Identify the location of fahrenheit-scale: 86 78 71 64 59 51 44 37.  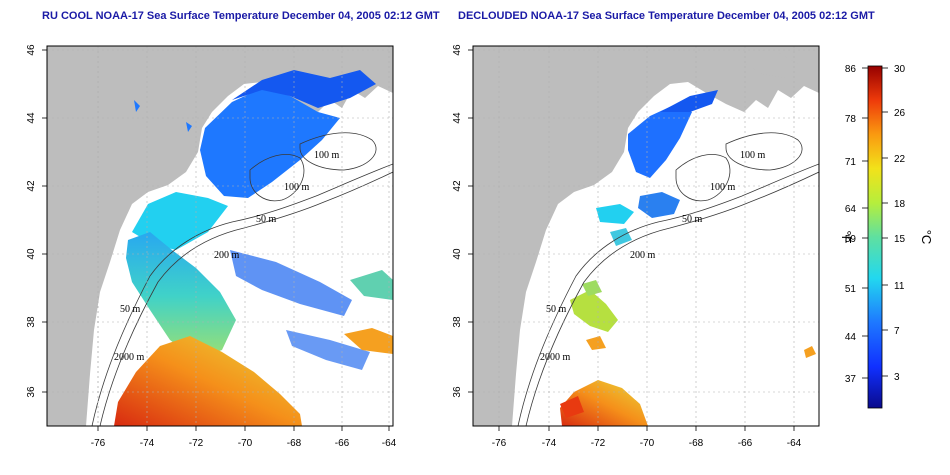
(856, 224).